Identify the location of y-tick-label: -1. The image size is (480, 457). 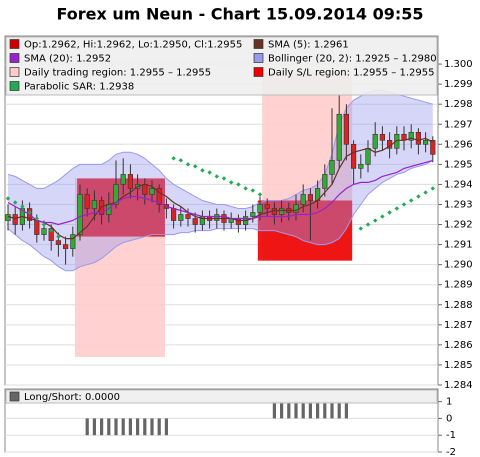
(451, 435).